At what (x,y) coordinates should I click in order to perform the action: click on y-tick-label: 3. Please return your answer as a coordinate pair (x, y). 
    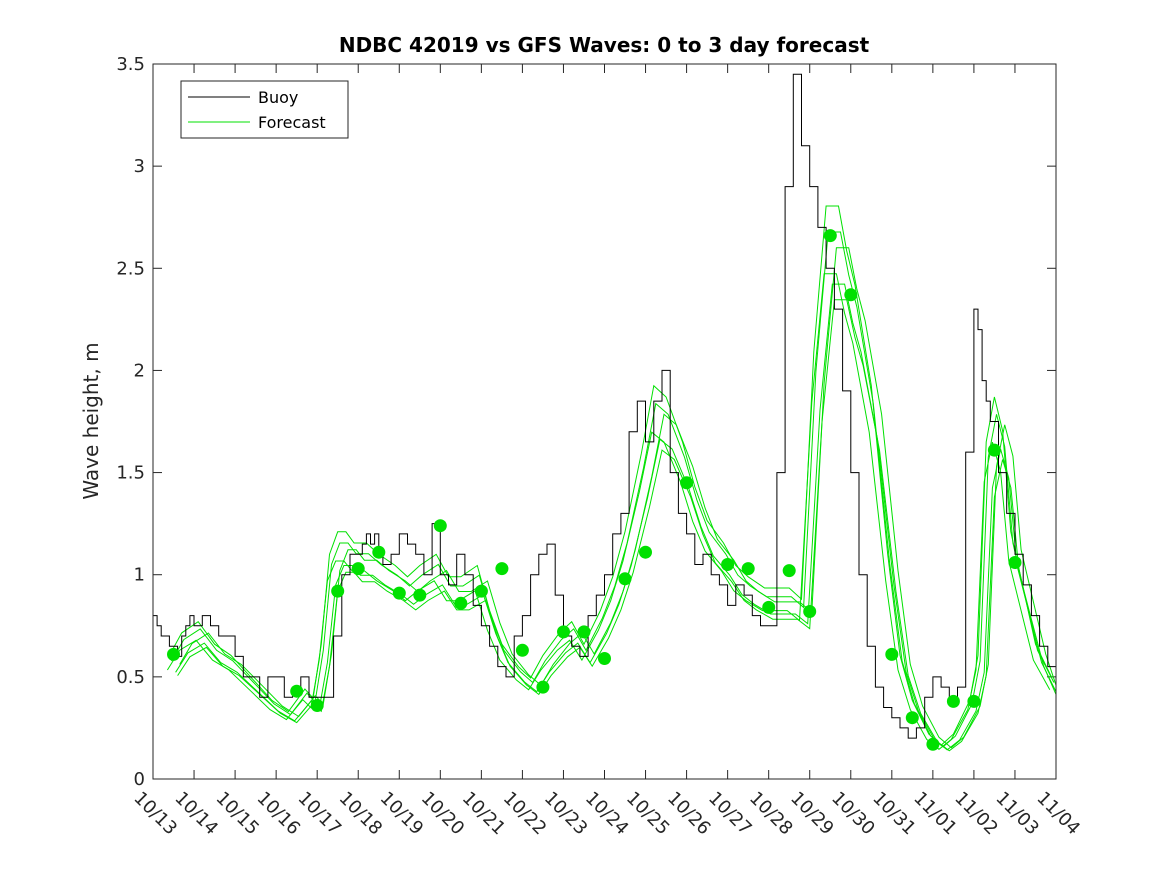
    Looking at the image, I should click on (139, 166).